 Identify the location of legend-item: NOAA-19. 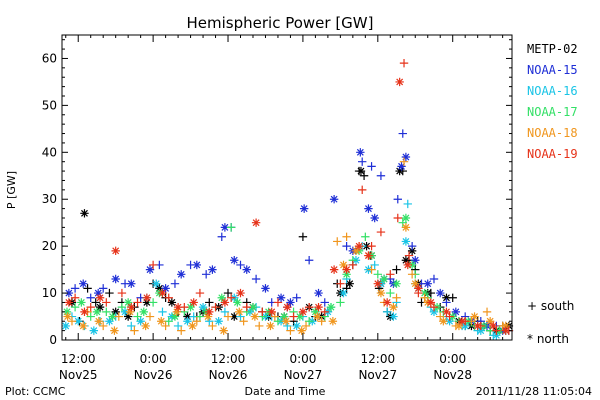
(552, 154).